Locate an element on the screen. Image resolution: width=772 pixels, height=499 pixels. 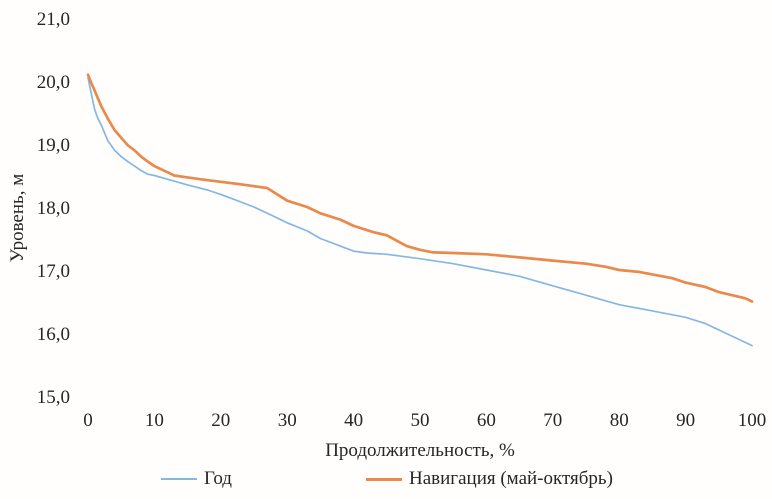
x-tick-label: 90 is located at coordinates (685, 420).